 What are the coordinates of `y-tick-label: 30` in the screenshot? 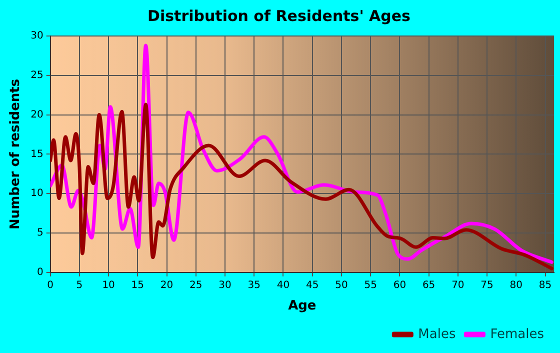 It's located at (37, 36).